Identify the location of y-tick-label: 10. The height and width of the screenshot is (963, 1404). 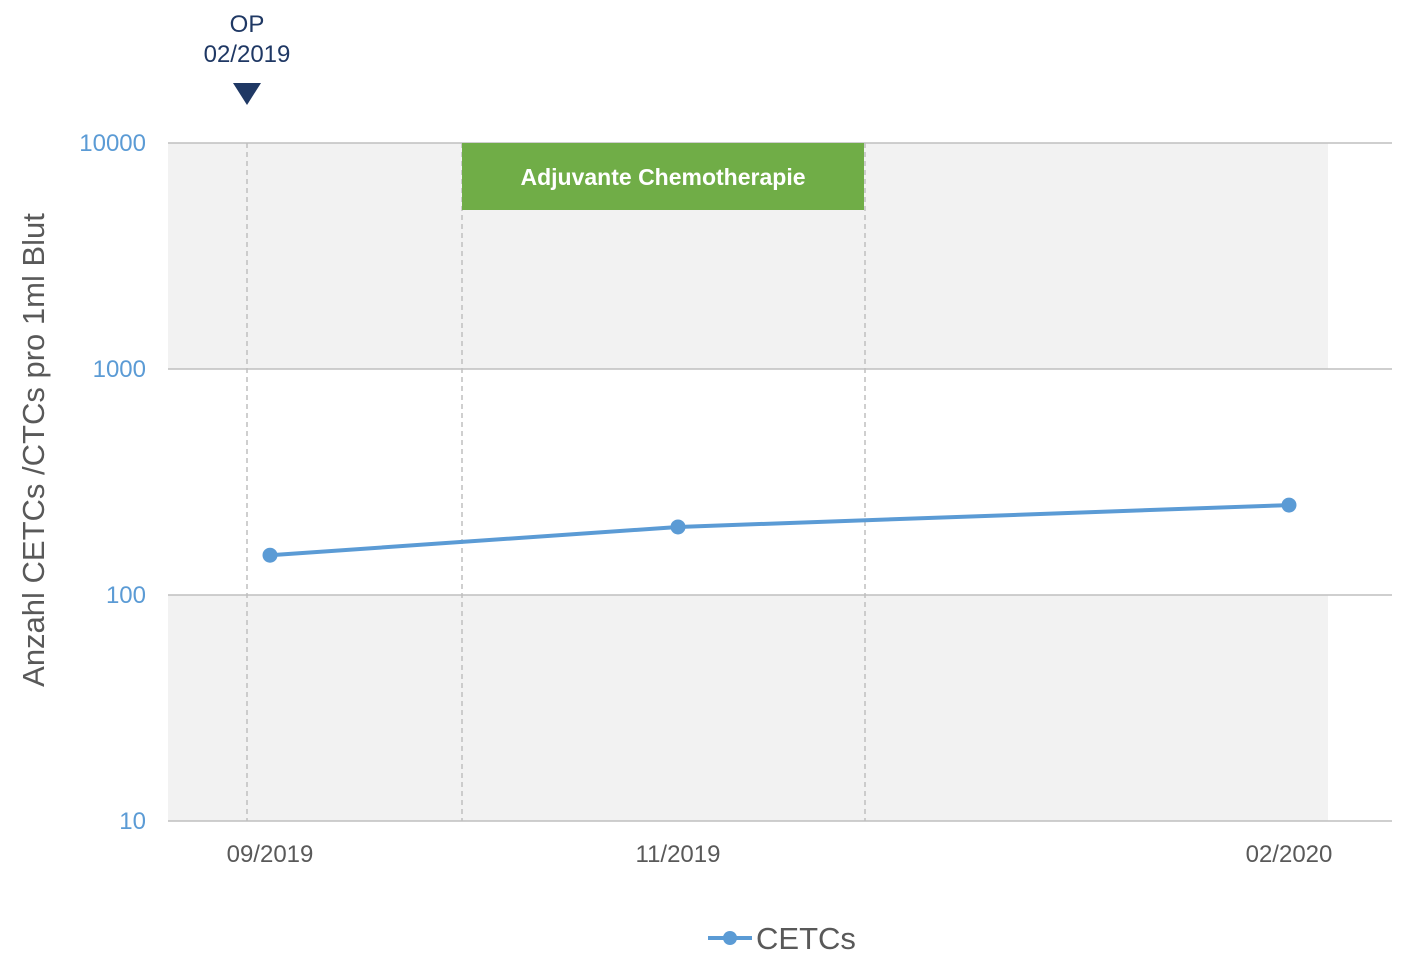
(132, 821).